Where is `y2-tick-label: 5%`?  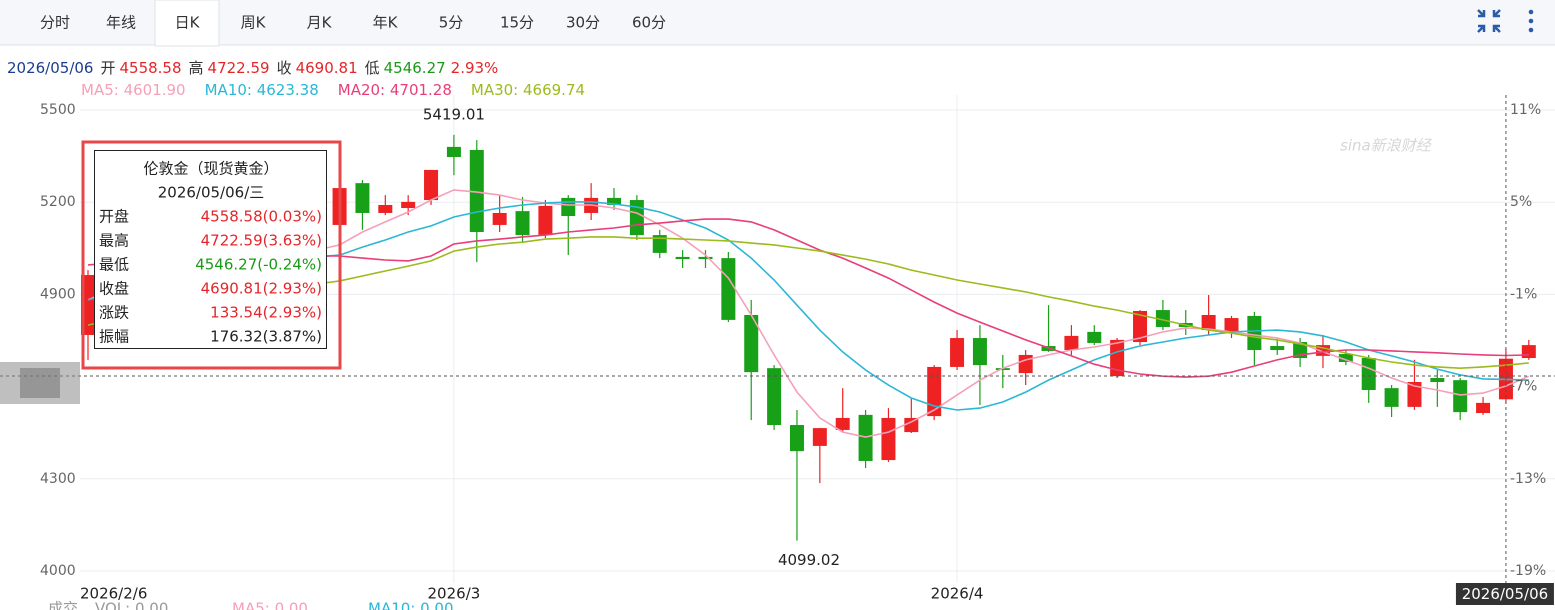
y2-tick-label: 5% is located at coordinates (1521, 202).